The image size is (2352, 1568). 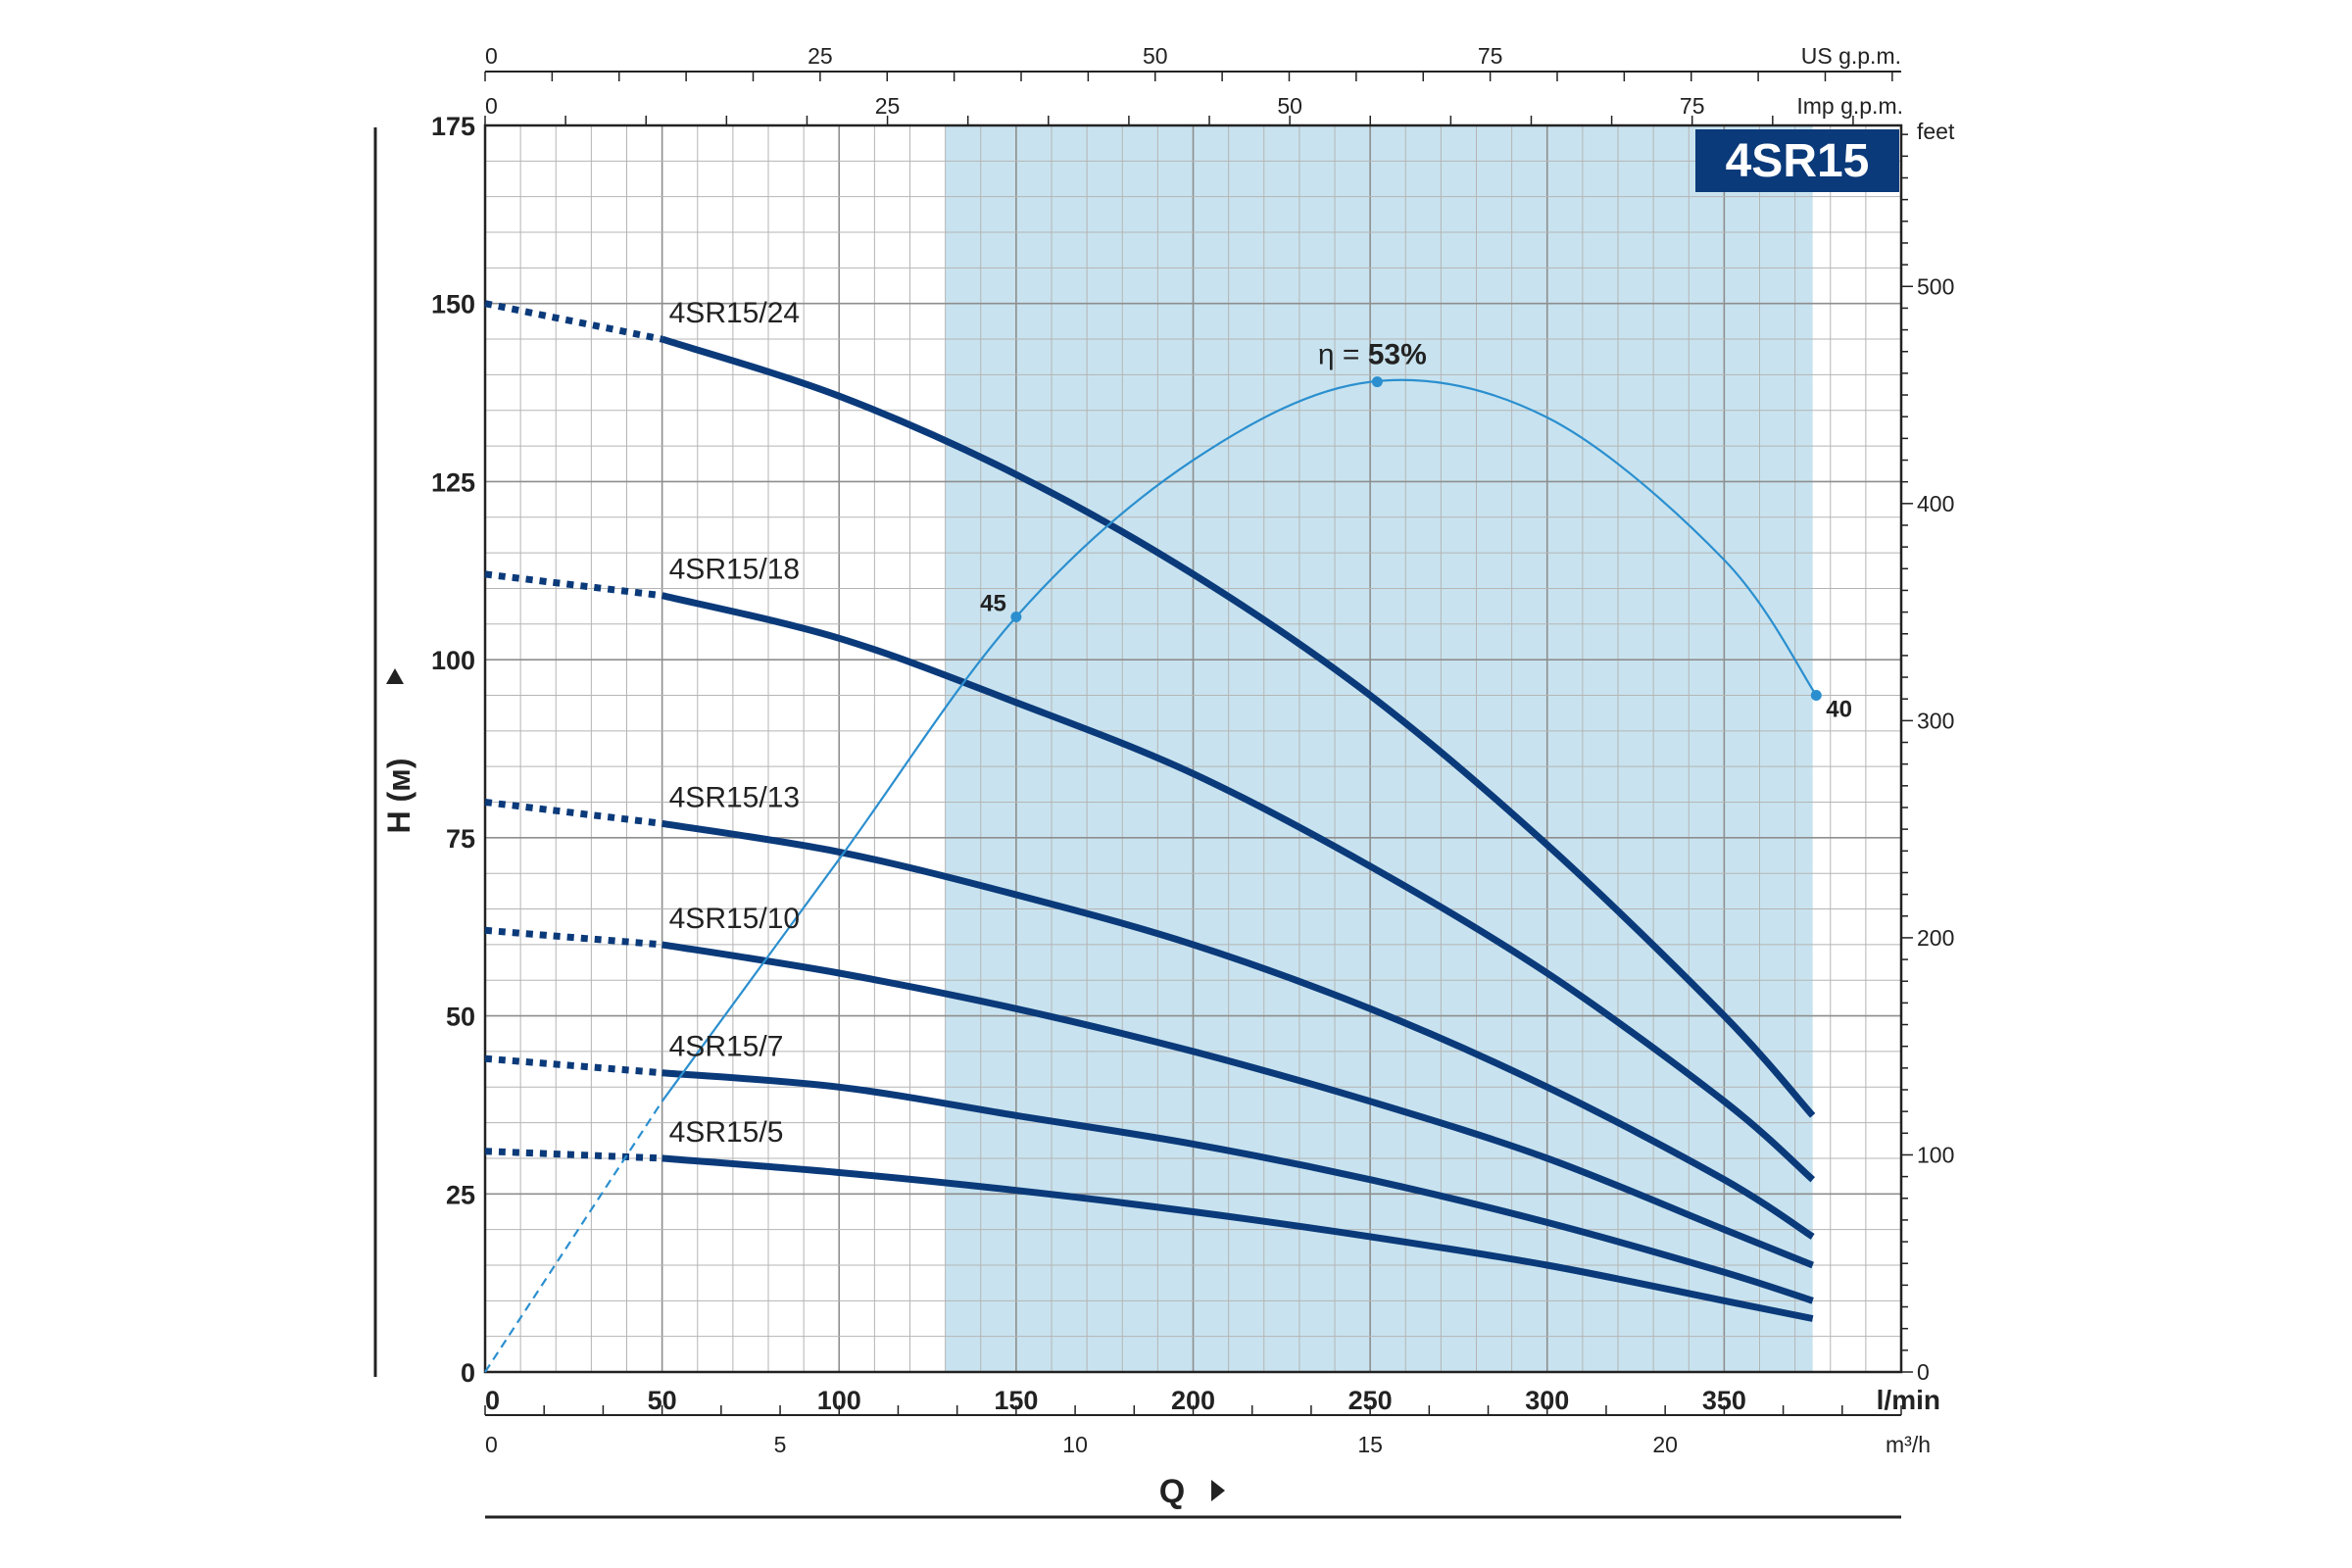 I want to click on imp-gpm-tick-label: 75, so click(x=1692, y=106).